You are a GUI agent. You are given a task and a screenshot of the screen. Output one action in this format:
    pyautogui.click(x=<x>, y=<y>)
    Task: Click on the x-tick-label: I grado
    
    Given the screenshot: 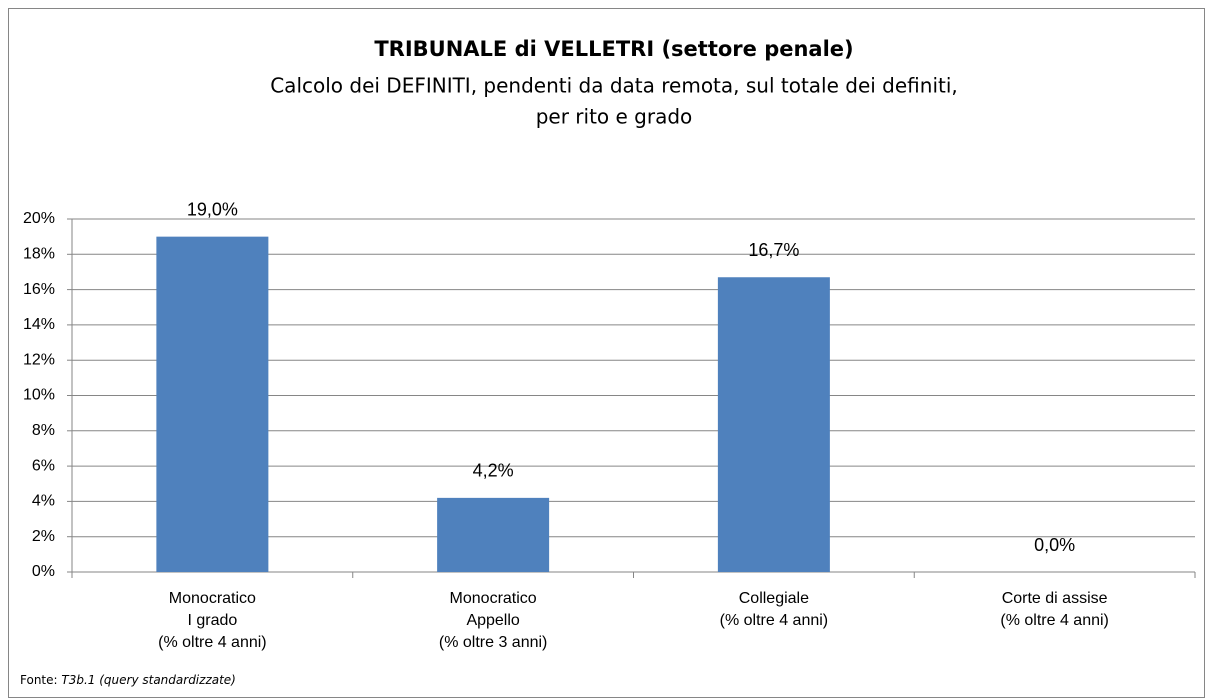 What is the action you would take?
    pyautogui.click(x=212, y=620)
    